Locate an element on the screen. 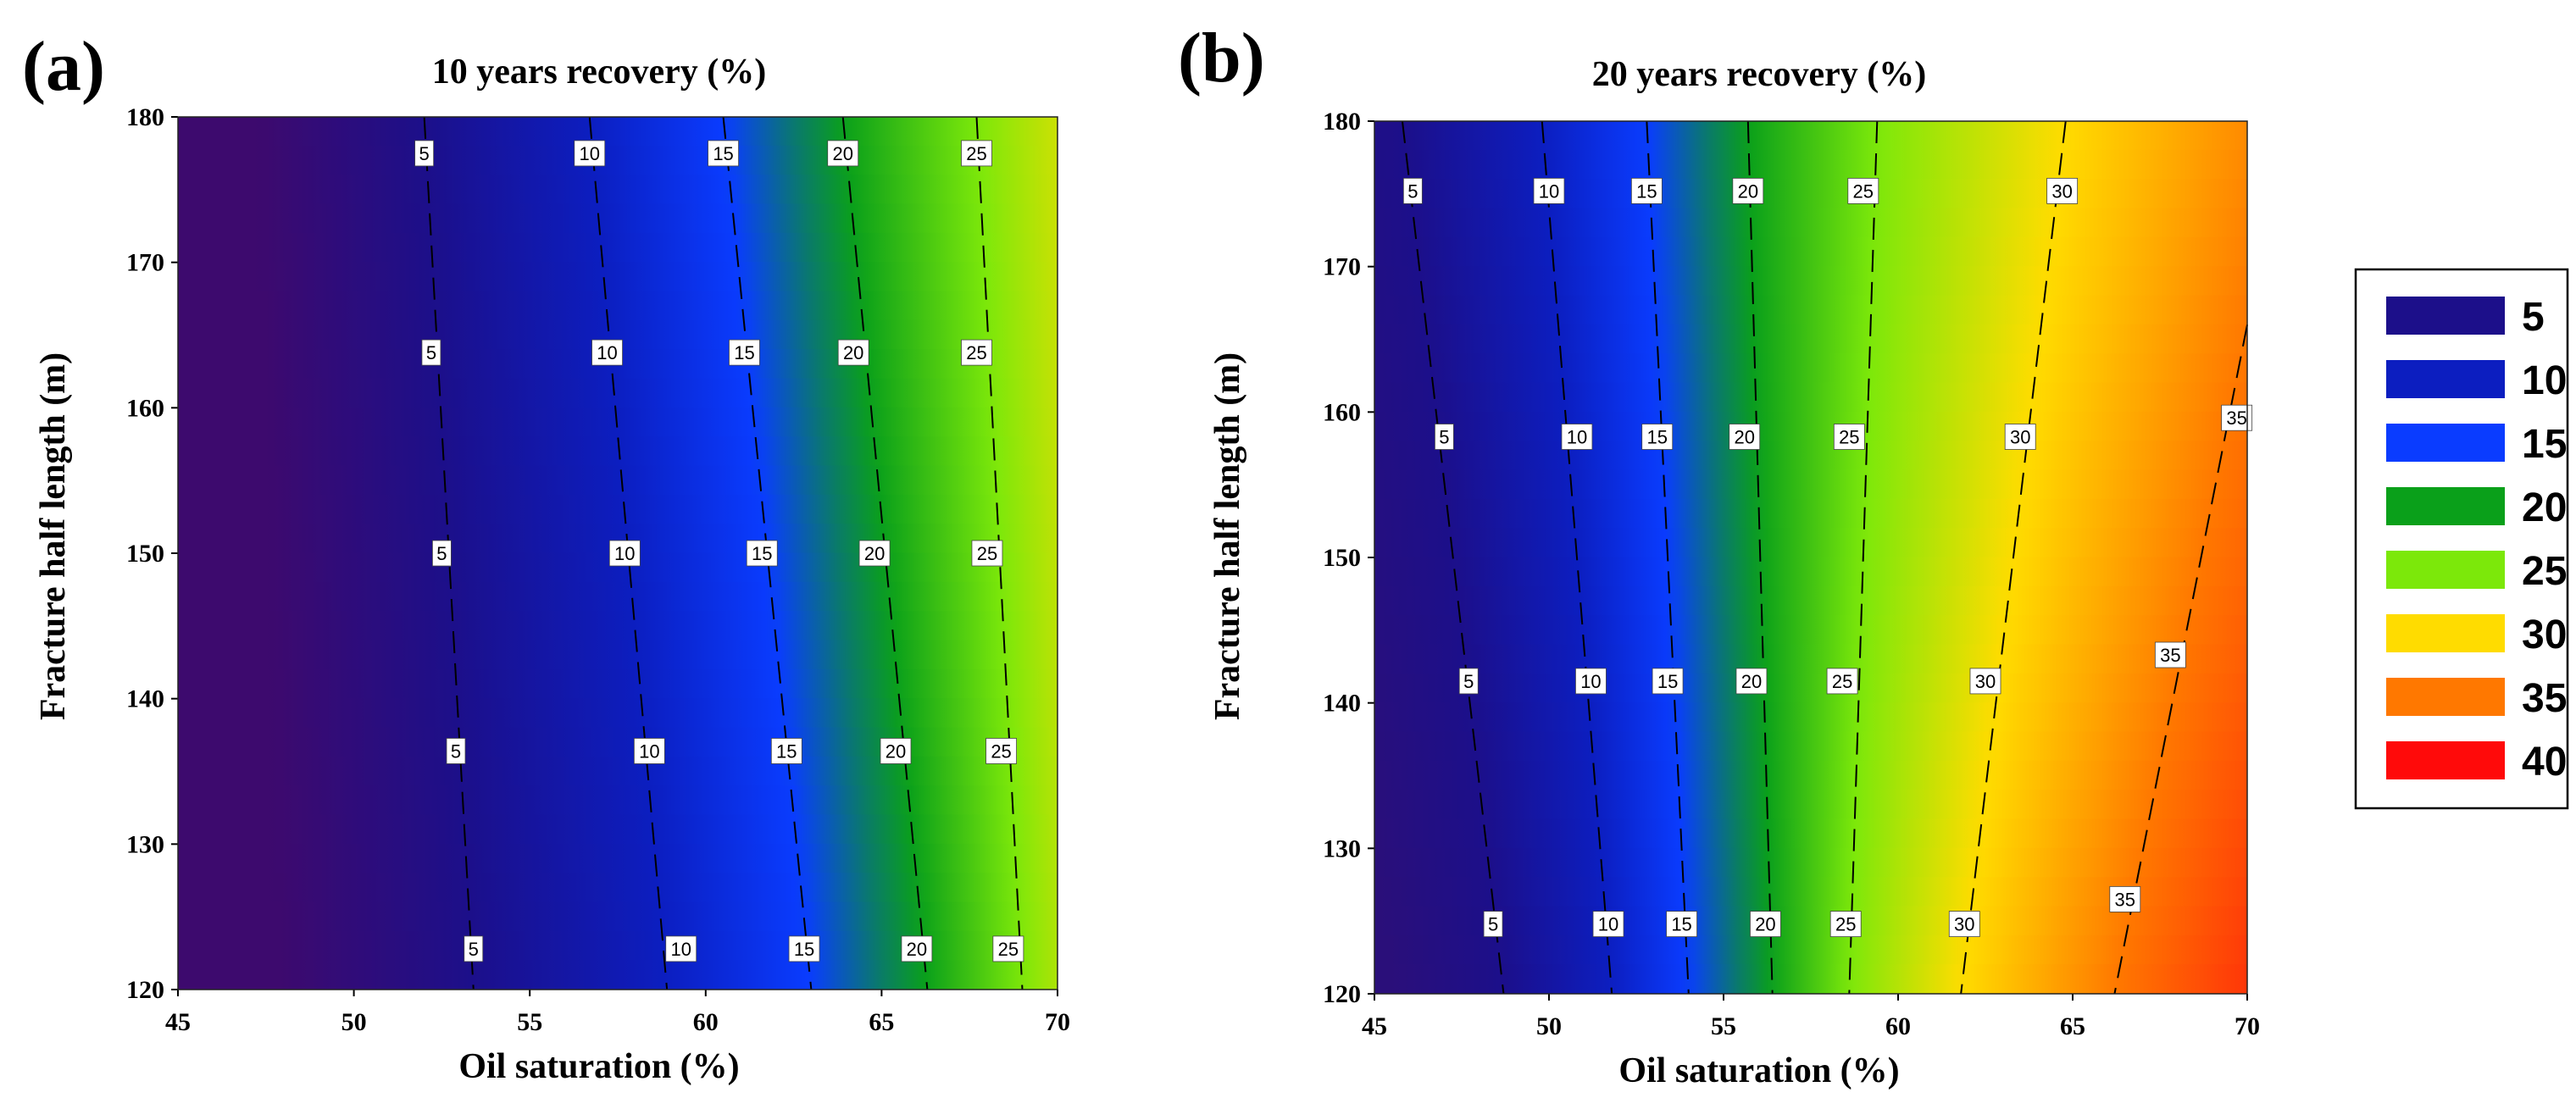  panel-b-y-ticks: 120 130 140 150 160 170 180 is located at coordinates (1348, 558).